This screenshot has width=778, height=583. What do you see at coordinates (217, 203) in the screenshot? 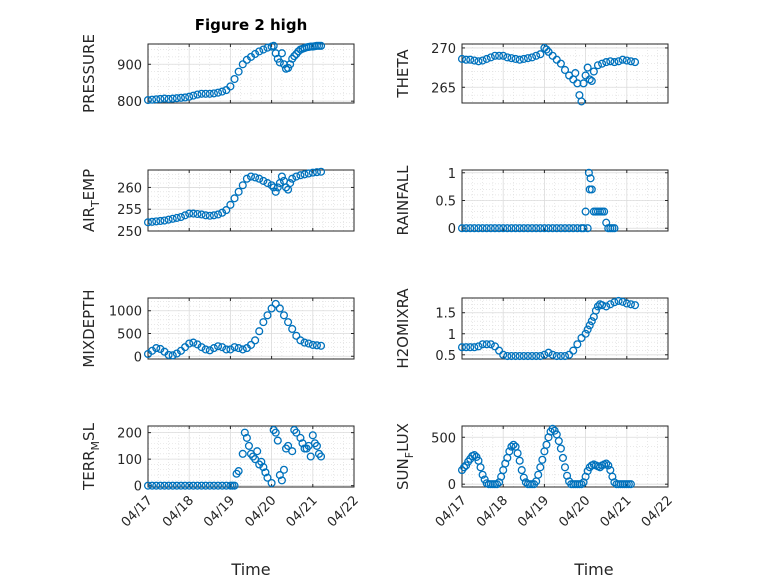
I see `subplot-3: 250 255 260 AIRTEMP` at bounding box center [217, 203].